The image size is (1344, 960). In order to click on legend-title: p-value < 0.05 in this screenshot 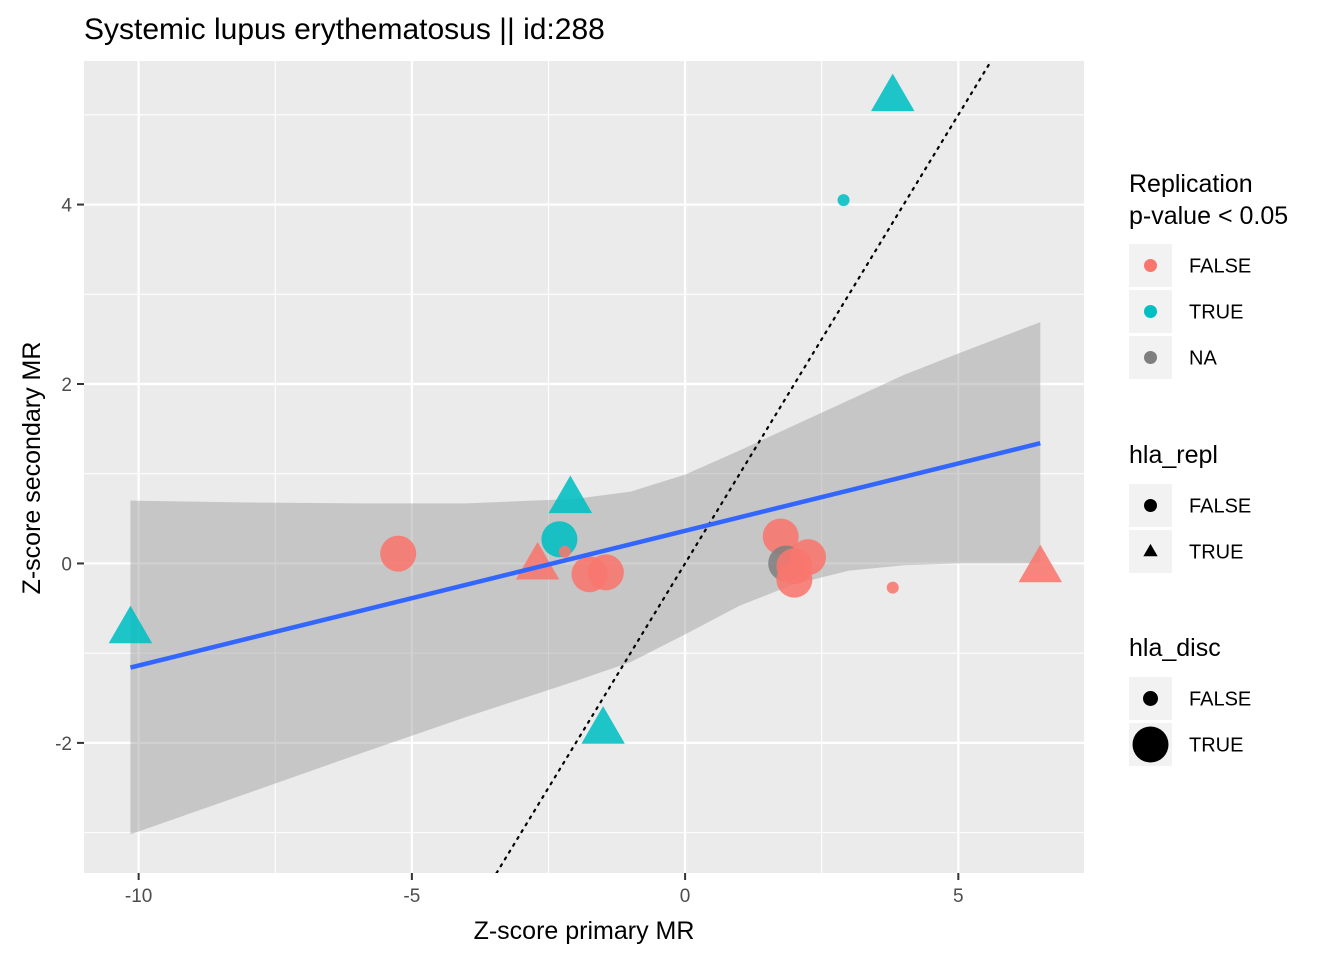, I will do `click(1208, 216)`.